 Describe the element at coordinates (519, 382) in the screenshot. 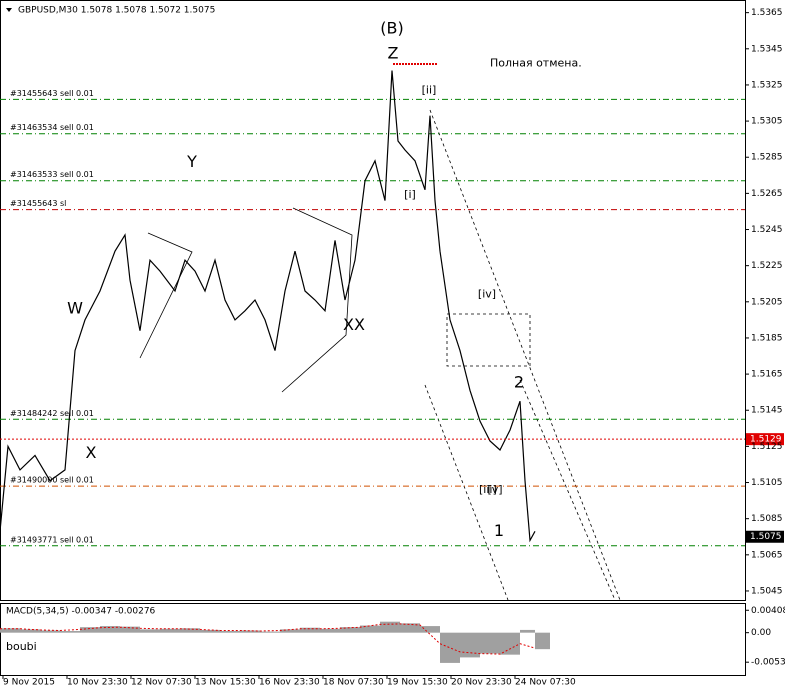

I see `annotation: 2` at that location.